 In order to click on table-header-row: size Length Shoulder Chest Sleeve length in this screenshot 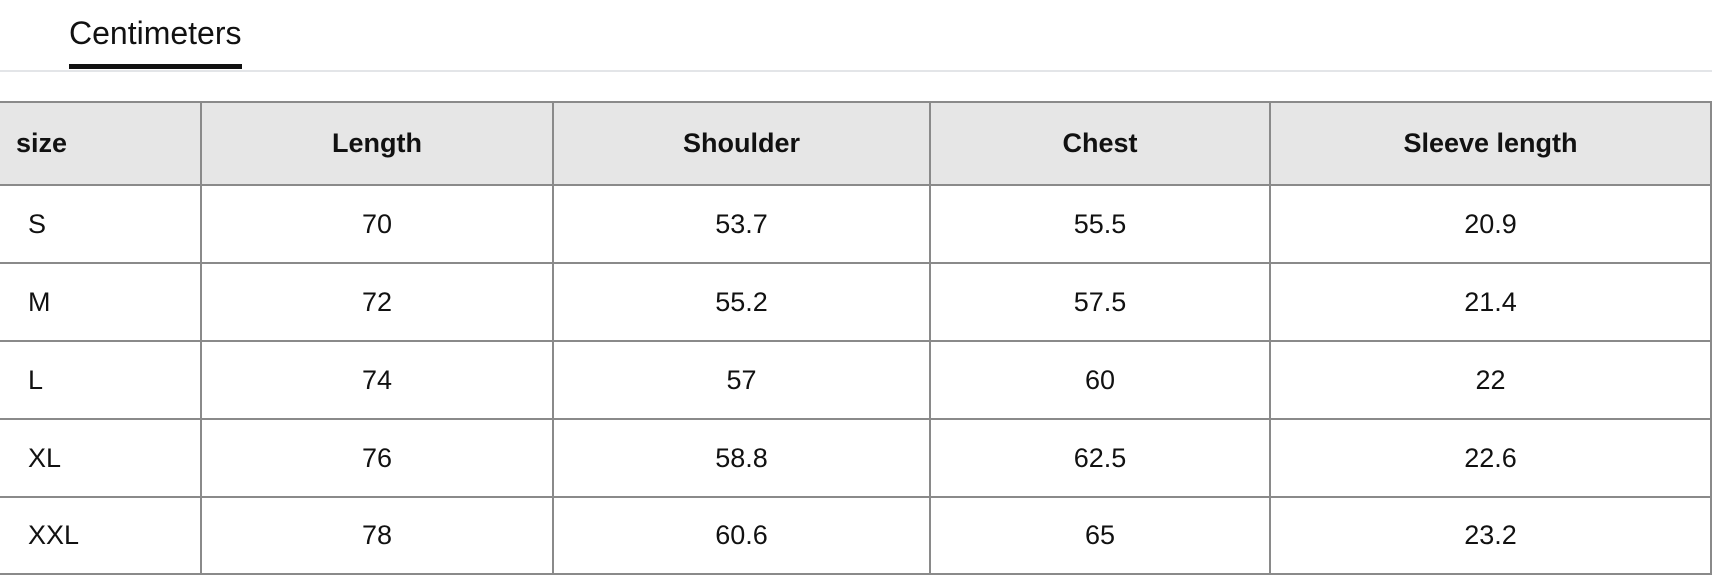, I will do `click(856, 143)`.